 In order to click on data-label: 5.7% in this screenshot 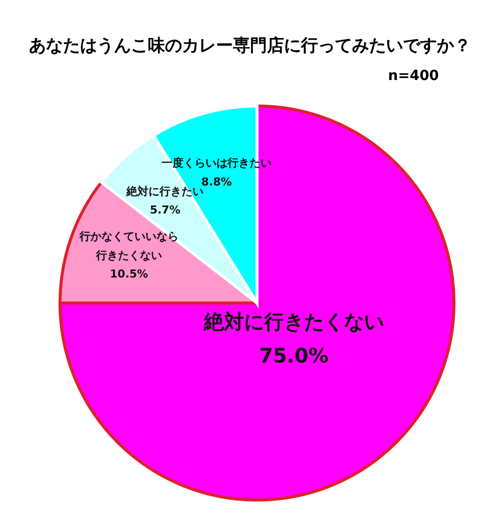, I will do `click(165, 210)`.